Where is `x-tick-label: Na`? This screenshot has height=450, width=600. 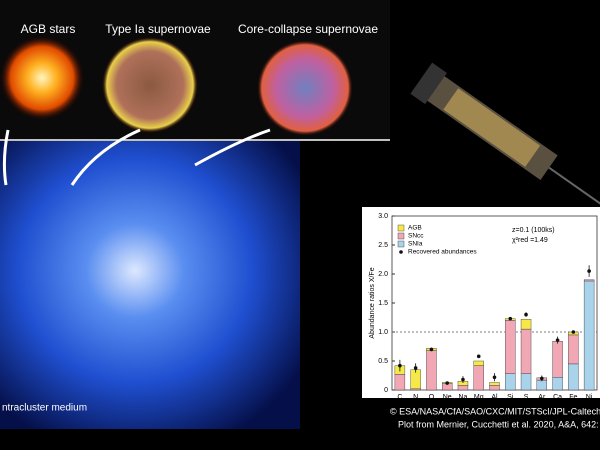
x-tick-label: Na is located at coordinates (462, 397).